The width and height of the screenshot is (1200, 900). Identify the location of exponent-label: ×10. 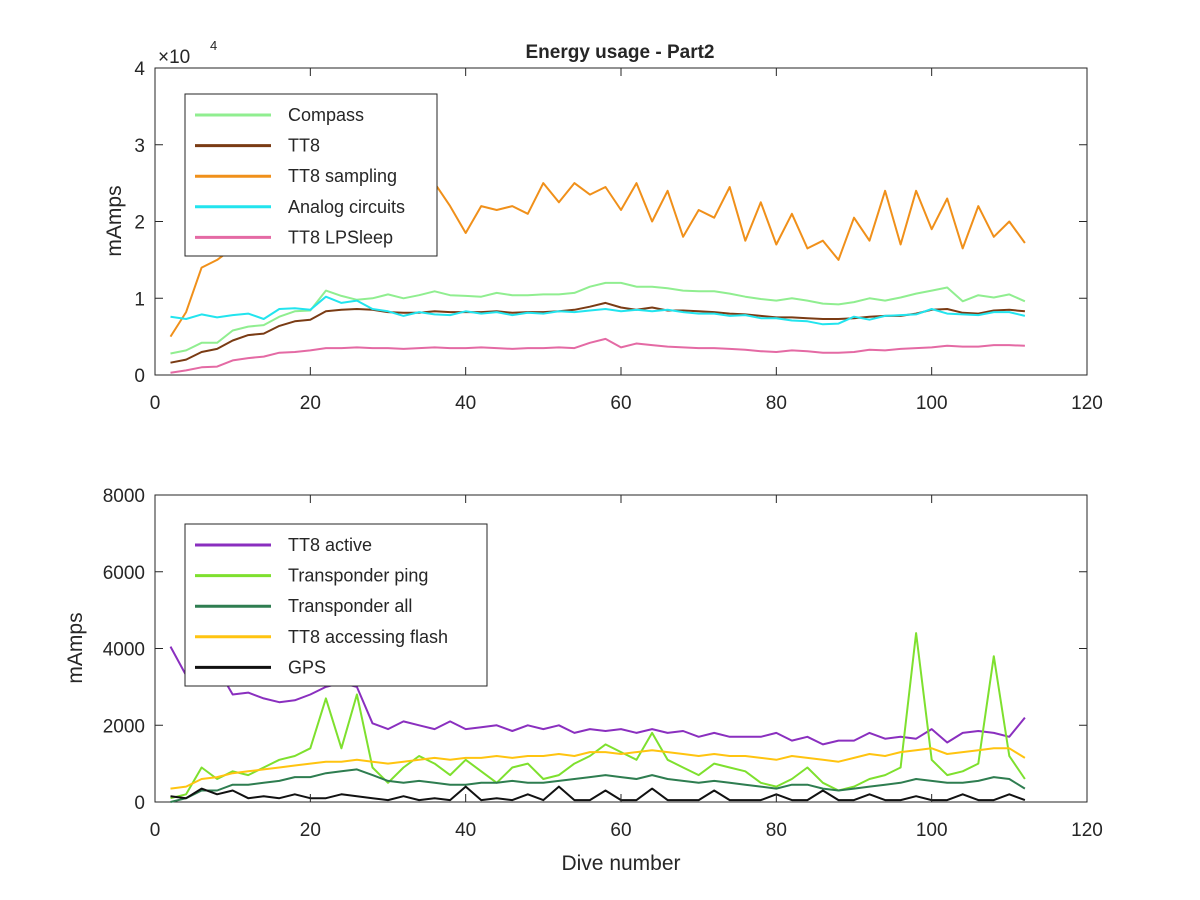
(174, 57).